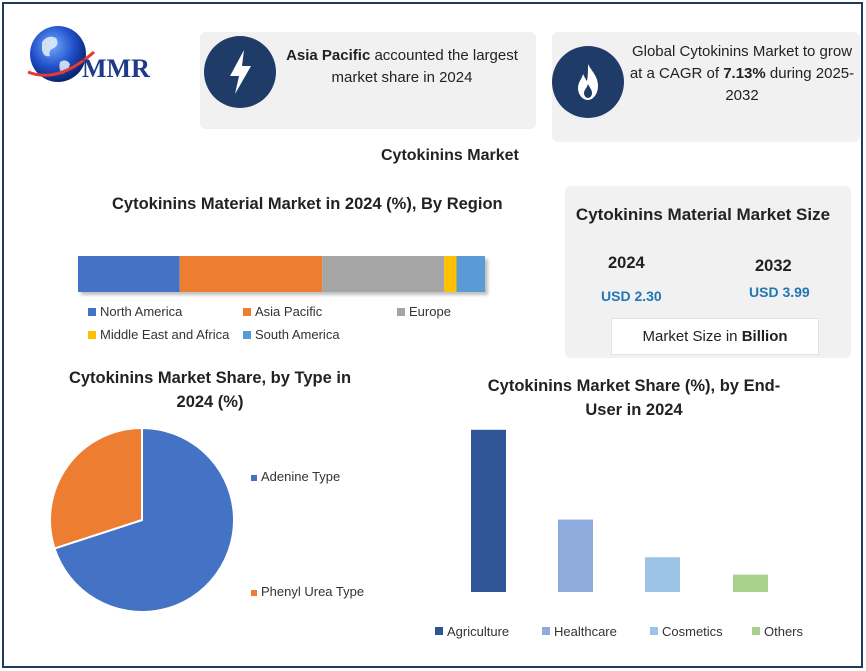 This screenshot has width=866, height=671. What do you see at coordinates (300, 476) in the screenshot?
I see `pie-legend-label-adenine-type: Adenine Type` at bounding box center [300, 476].